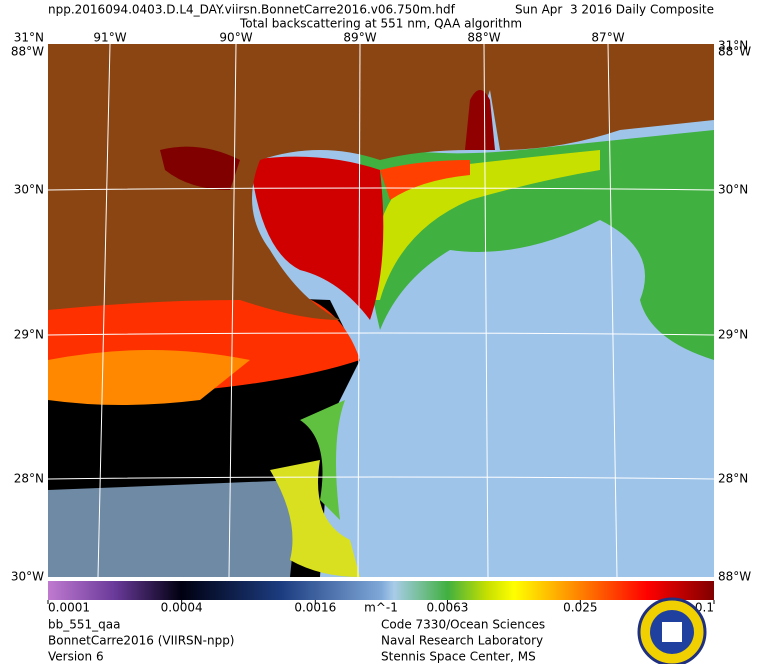 The height and width of the screenshot is (664, 762). What do you see at coordinates (315, 608) in the screenshot?
I see `colorbar-tick-label: 0.0016` at bounding box center [315, 608].